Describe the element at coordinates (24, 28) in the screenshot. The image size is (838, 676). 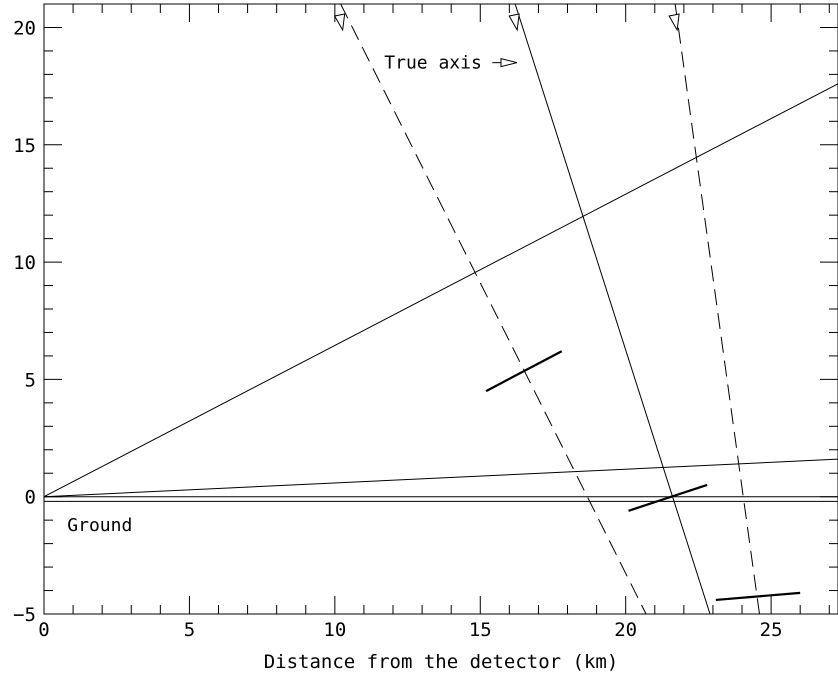
I see `y-tick-label: 20` at that location.